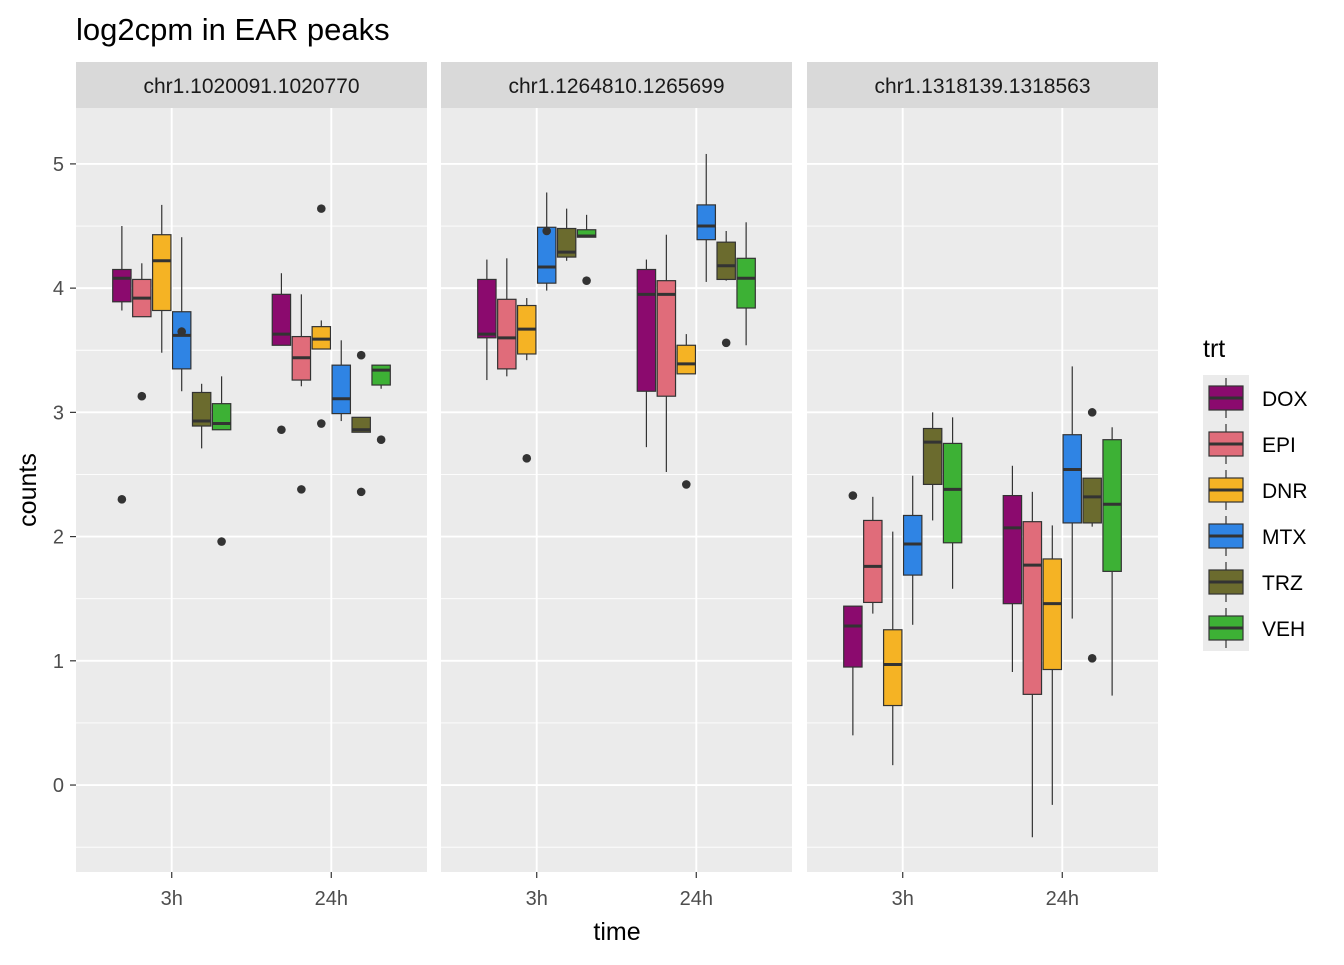 The height and width of the screenshot is (965, 1344). Describe the element at coordinates (58, 538) in the screenshot. I see `y-tick-label: 2` at that location.